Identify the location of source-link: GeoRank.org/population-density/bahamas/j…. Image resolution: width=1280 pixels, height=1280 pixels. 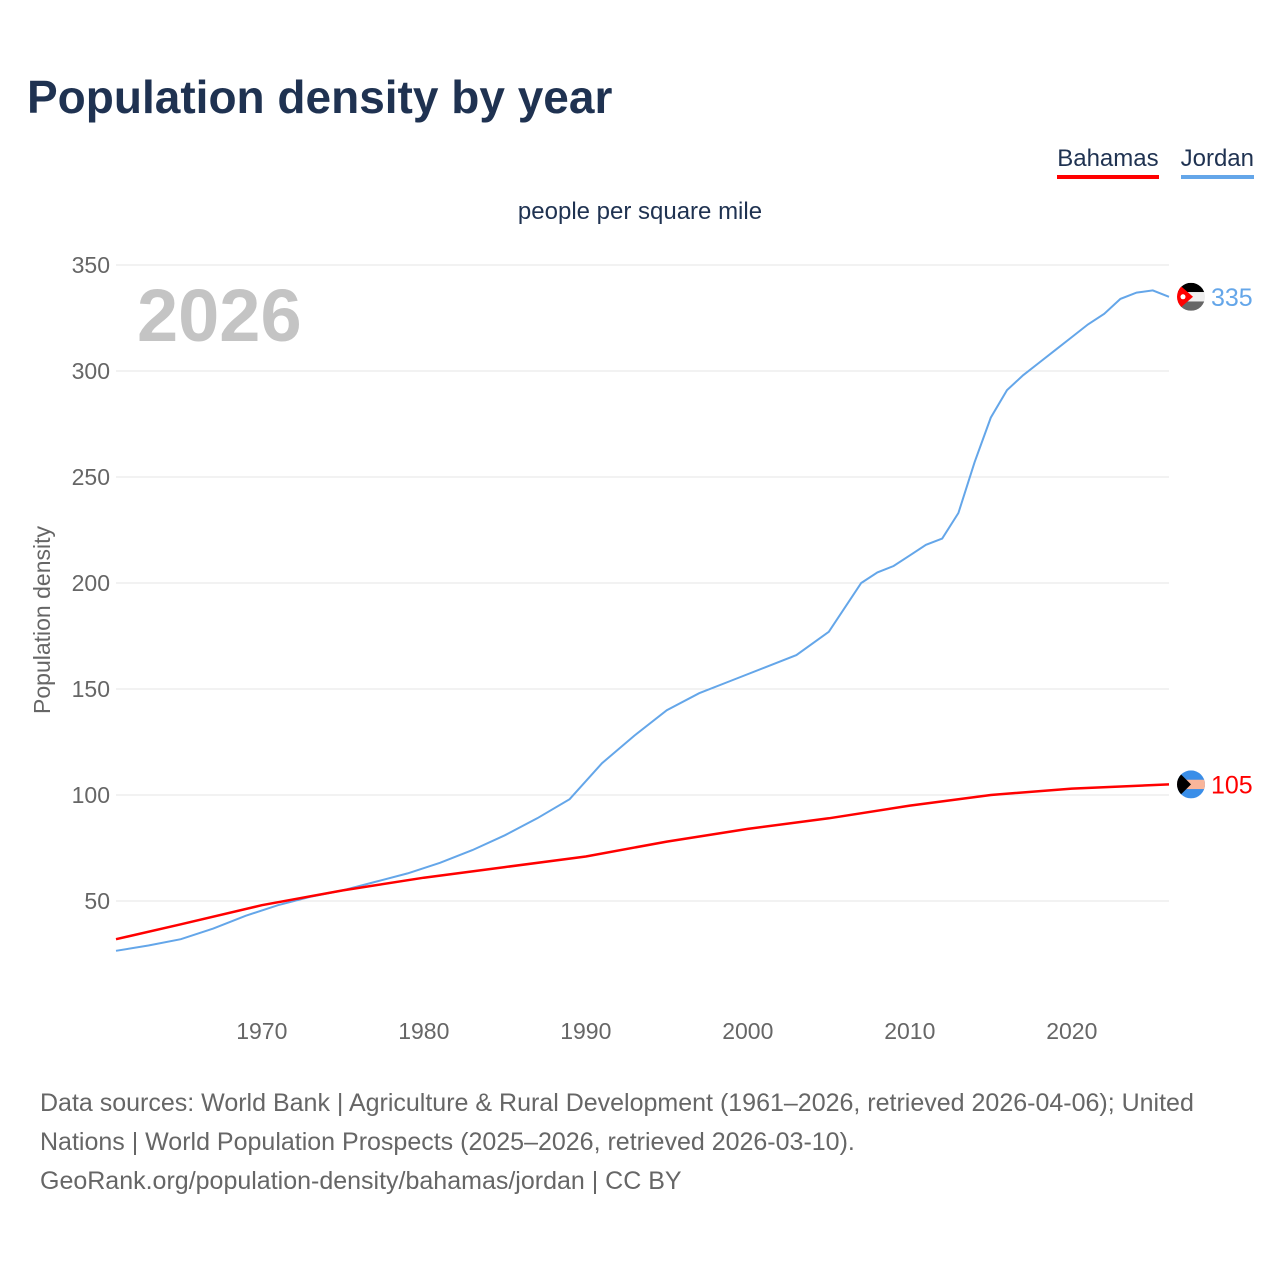
(361, 1181).